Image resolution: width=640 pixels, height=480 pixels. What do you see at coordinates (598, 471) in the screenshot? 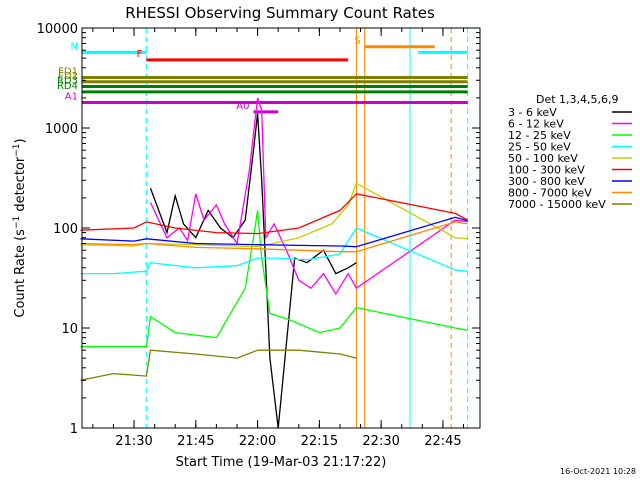
I see `date-stamp: 16-Oct-2021 10:28` at bounding box center [598, 471].